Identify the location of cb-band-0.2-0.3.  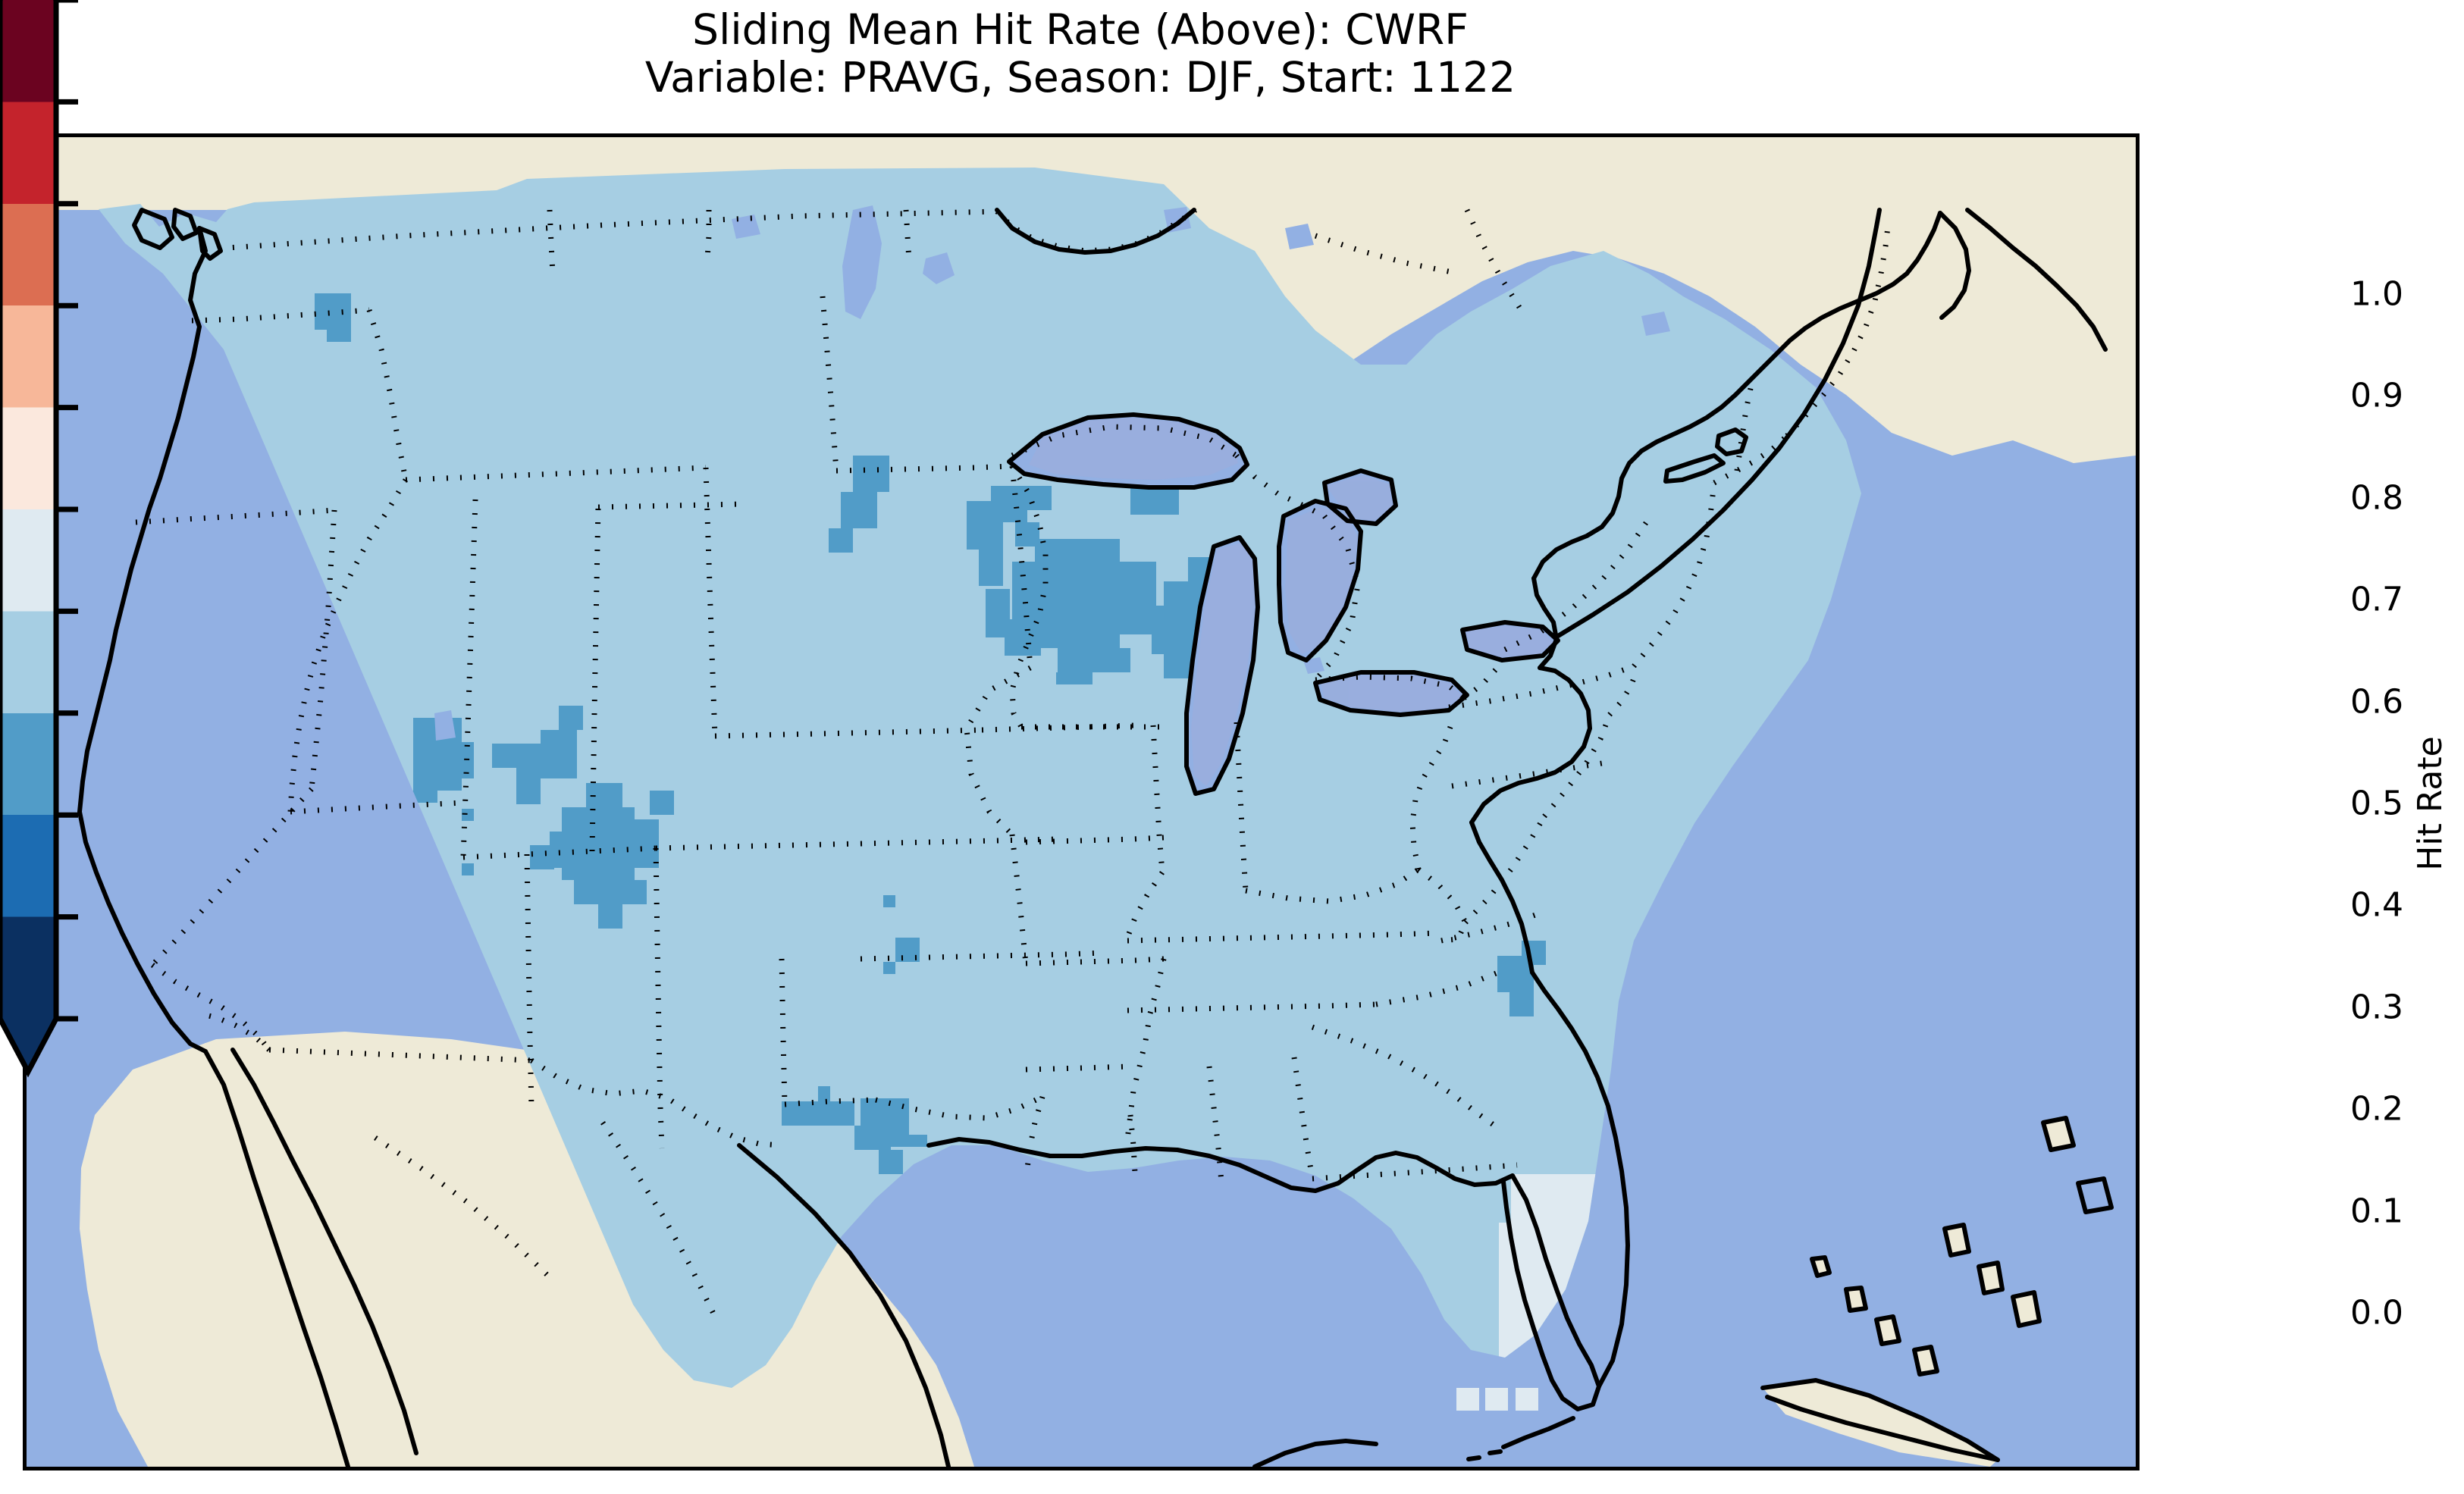
(28, 764).